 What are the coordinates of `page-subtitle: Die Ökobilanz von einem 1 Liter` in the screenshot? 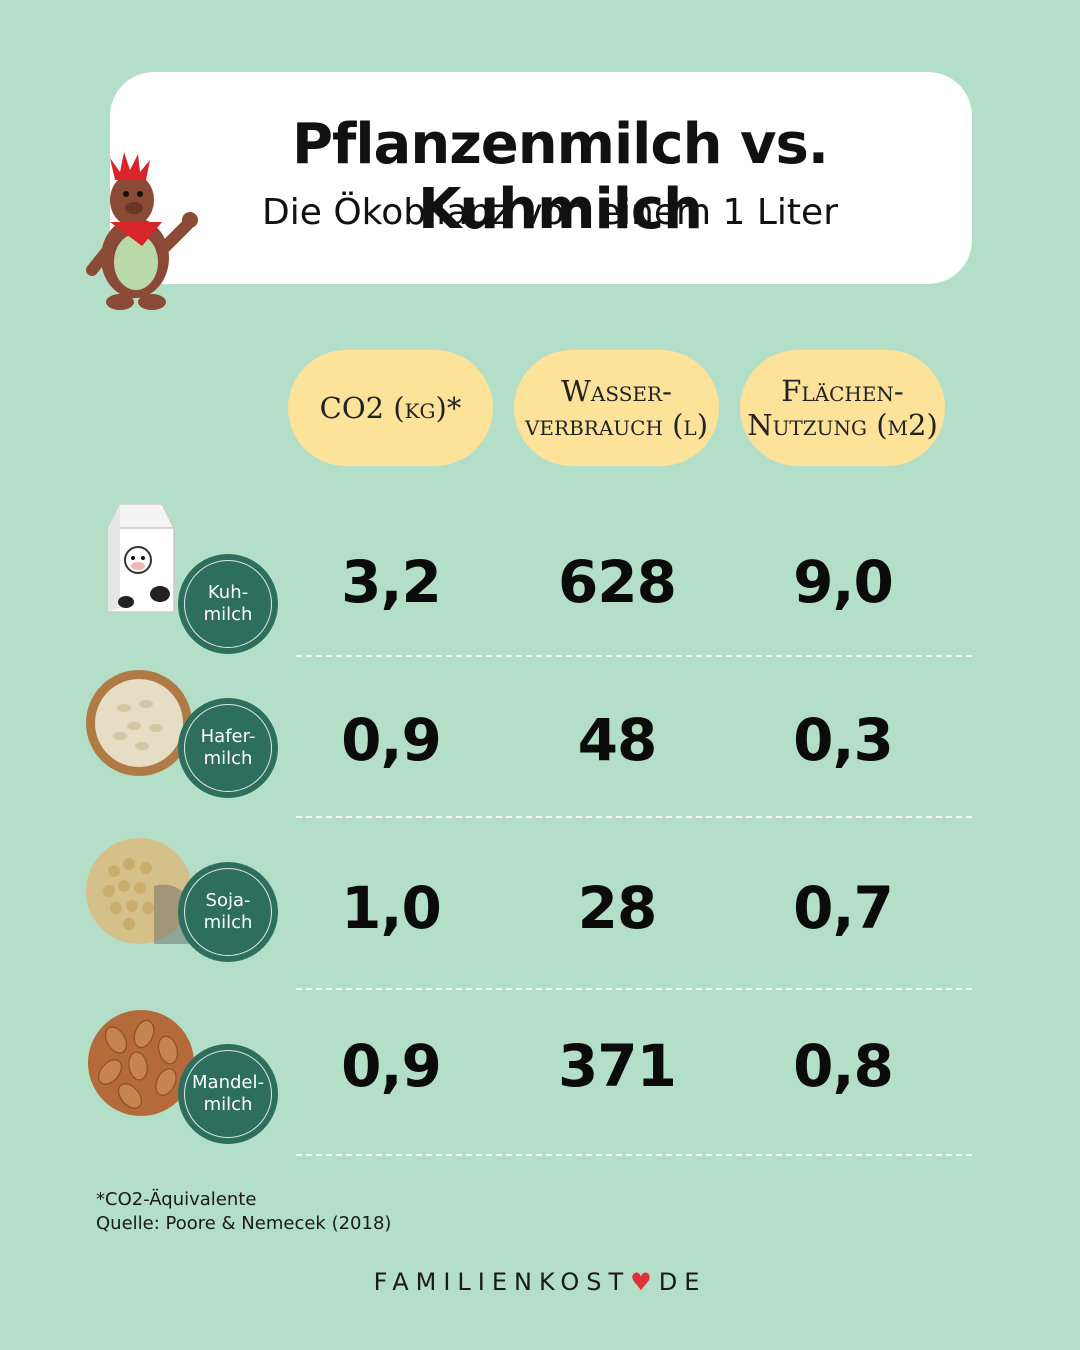 It's located at (550, 212).